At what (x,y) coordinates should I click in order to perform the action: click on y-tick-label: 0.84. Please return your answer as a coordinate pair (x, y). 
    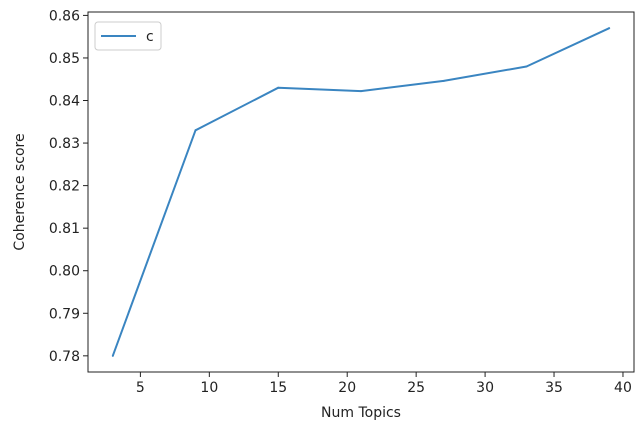
    Looking at the image, I should click on (64, 102).